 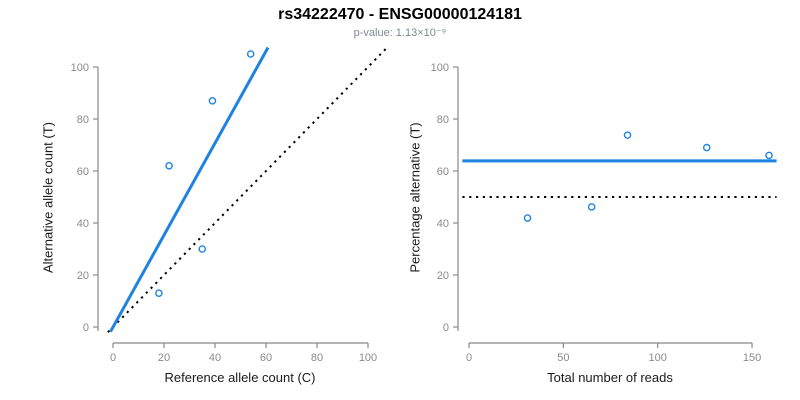 I want to click on x-tick-label: 80, so click(x=317, y=358).